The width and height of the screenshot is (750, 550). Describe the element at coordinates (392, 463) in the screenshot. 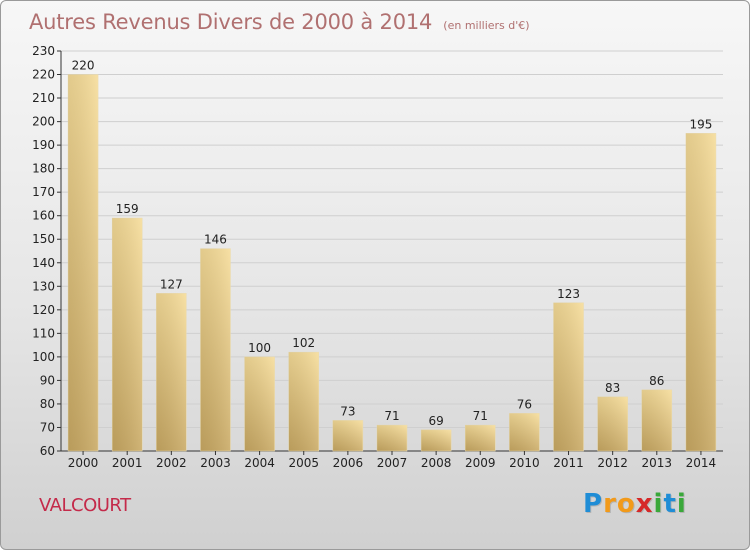

I see `x-tick-label: 2007` at that location.